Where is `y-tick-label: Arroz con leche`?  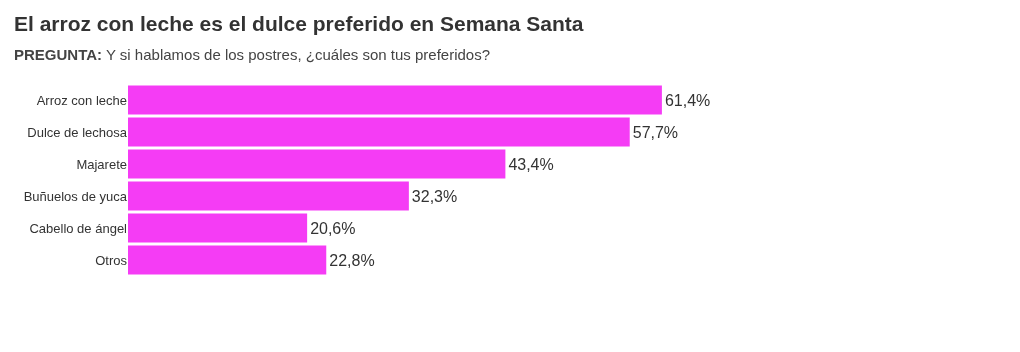
y-tick-label: Arroz con leche is located at coordinates (81, 100).